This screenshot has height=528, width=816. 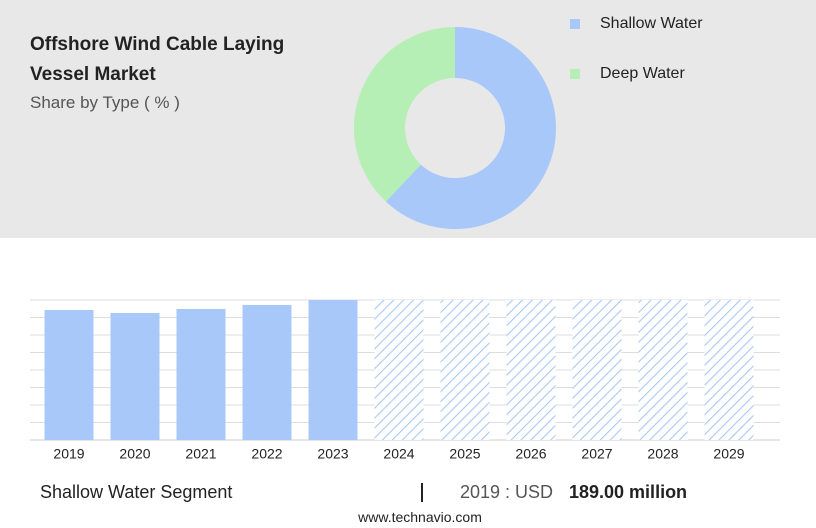 What do you see at coordinates (266, 454) in the screenshot?
I see `x-tick-label: 2022` at bounding box center [266, 454].